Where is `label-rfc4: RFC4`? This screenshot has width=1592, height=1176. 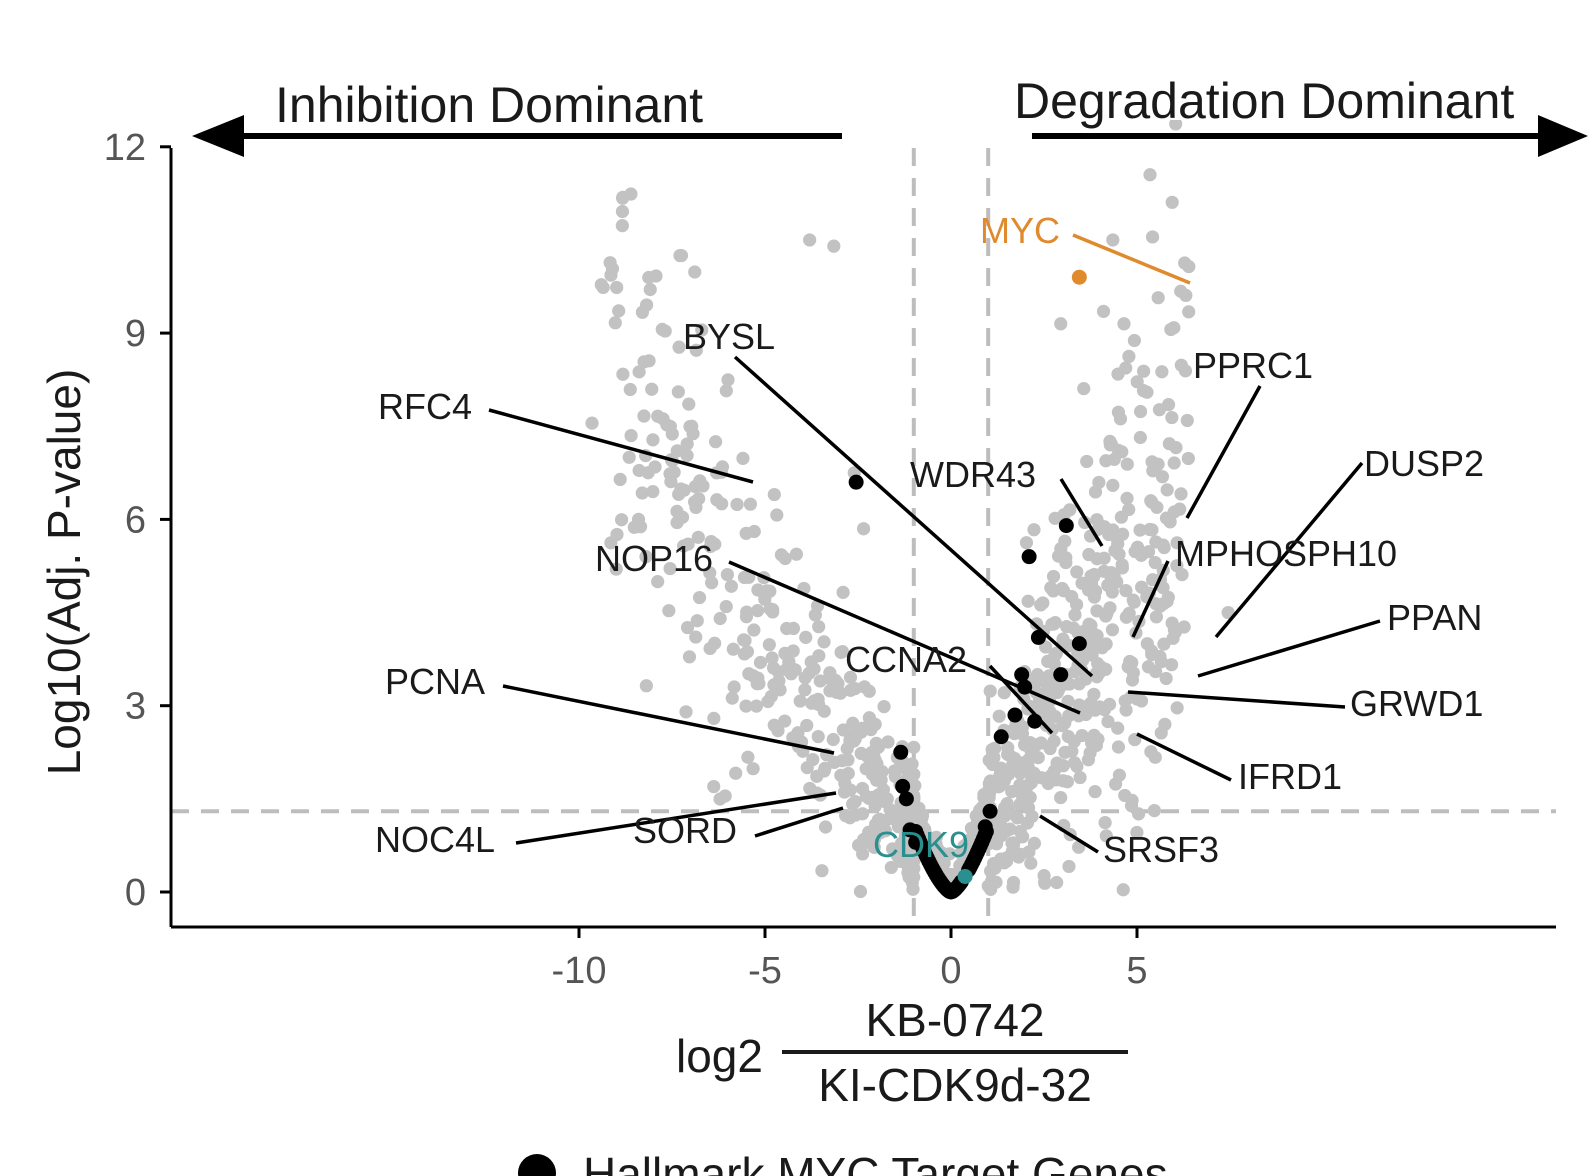 label-rfc4: RFC4 is located at coordinates (425, 406).